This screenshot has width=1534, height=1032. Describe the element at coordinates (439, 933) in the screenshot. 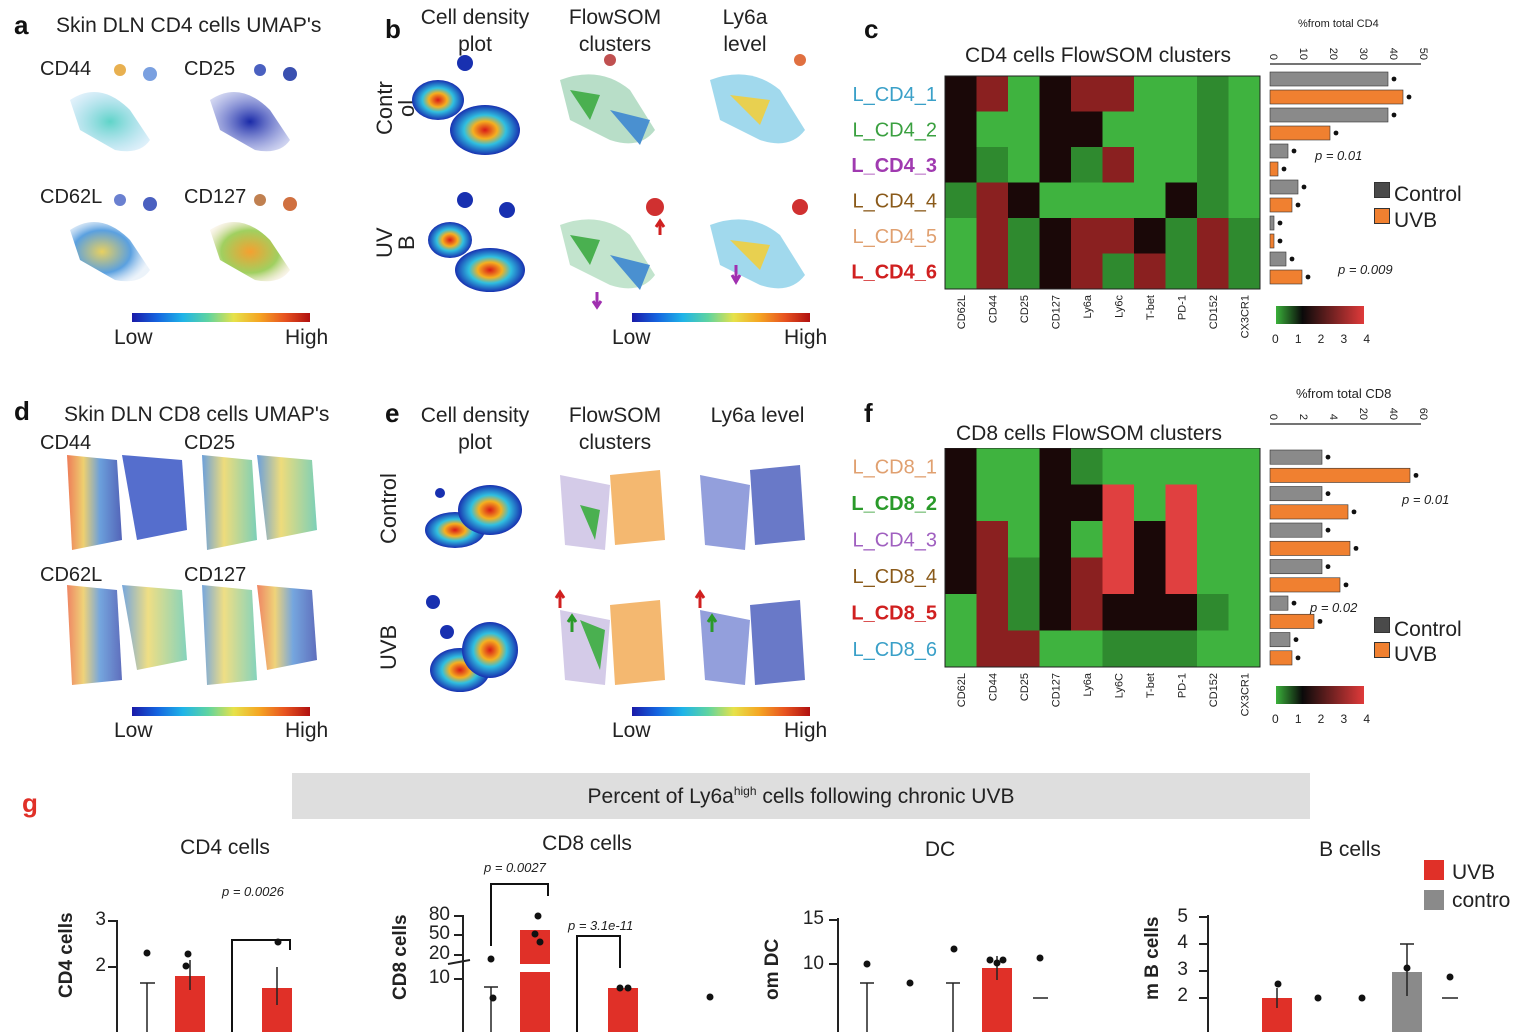

I see `y-tick: 50` at that location.